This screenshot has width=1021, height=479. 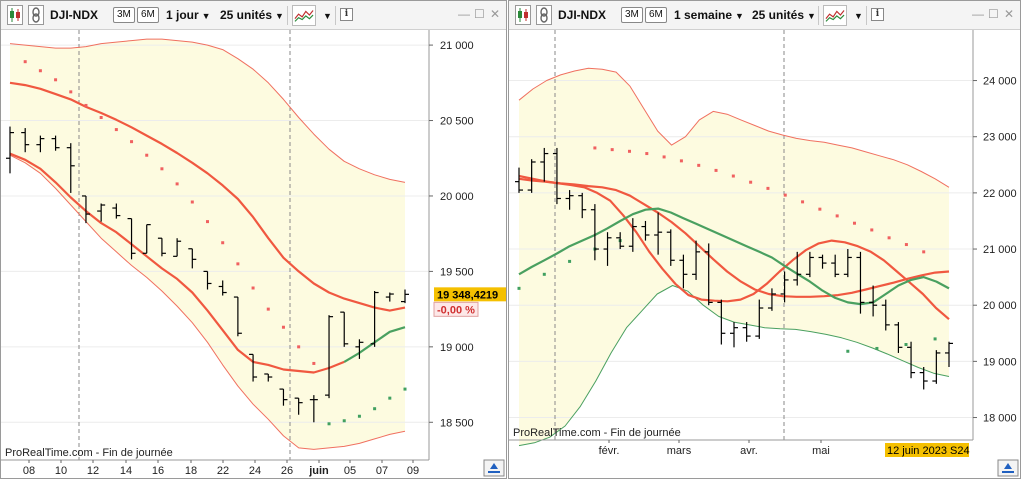 What do you see at coordinates (1000, 82) in the screenshot?
I see `y-tick-label: 24 000` at bounding box center [1000, 82].